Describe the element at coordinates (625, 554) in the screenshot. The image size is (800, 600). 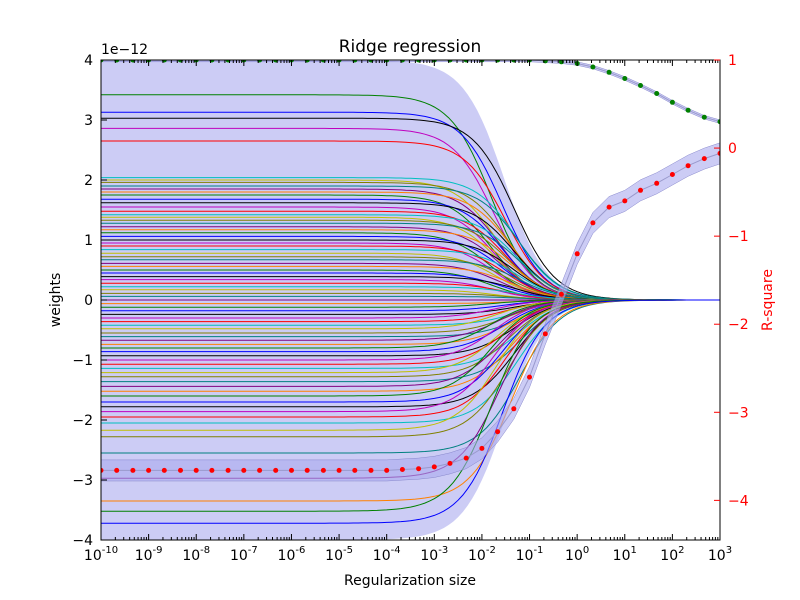
I see `x-tick-label: 10¹` at that location.